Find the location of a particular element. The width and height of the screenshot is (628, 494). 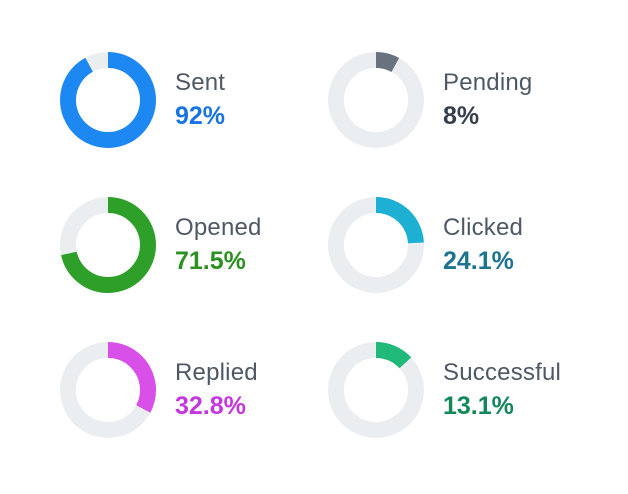

donut-chart-clicked is located at coordinates (376, 245).